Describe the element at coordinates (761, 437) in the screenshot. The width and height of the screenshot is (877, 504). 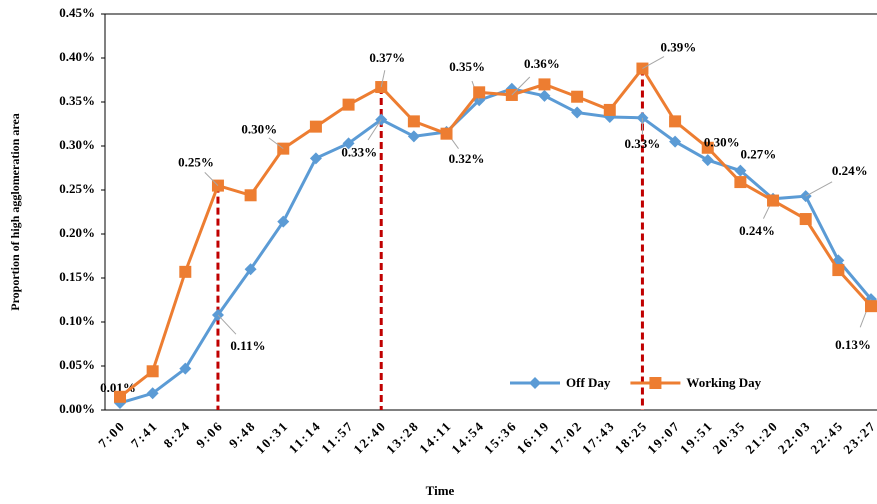
I see `x-tick-label: 21:20` at that location.